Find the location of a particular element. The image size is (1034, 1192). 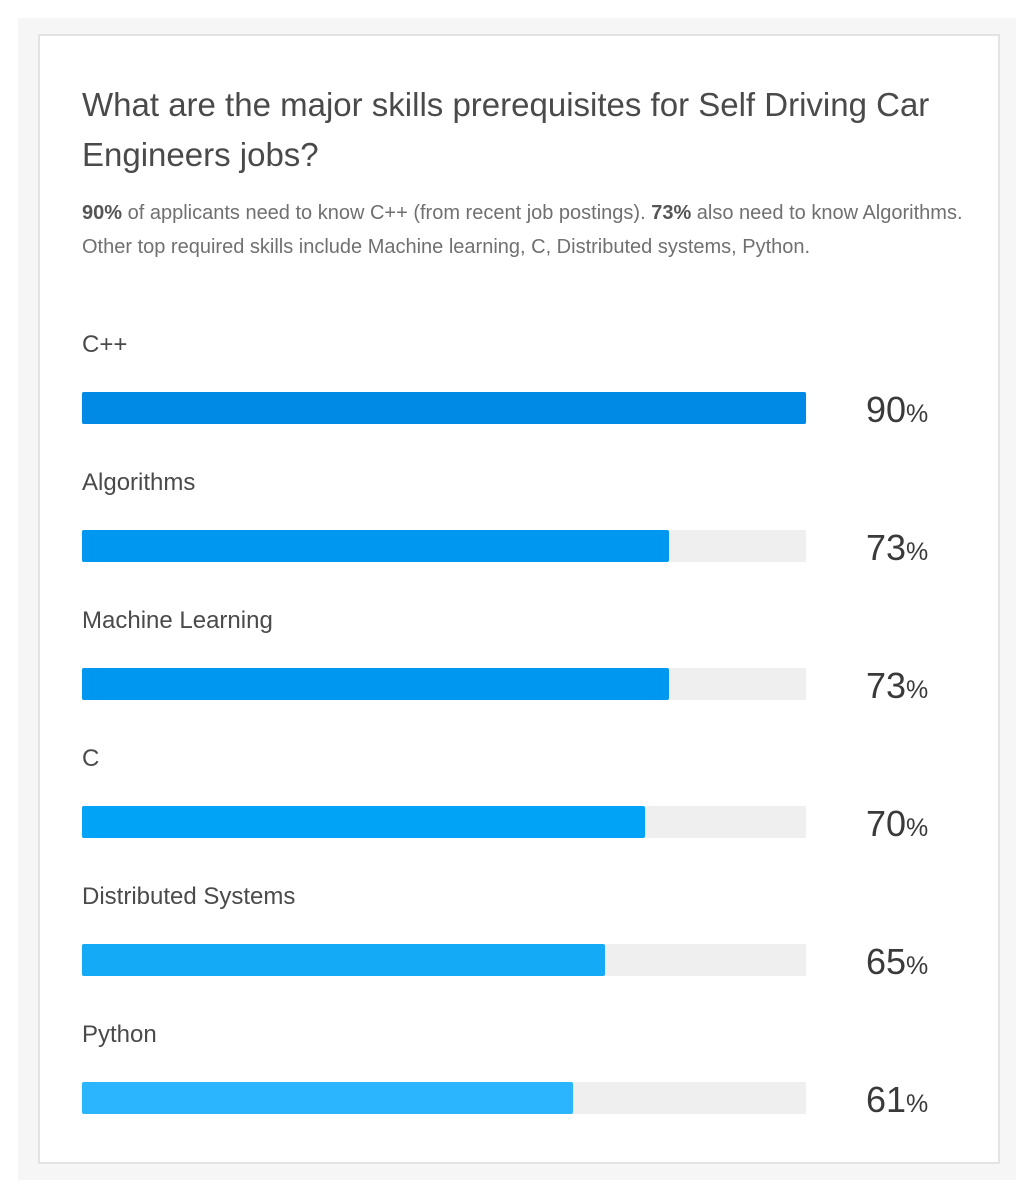

percent-label: 65% is located at coordinates (897, 964).